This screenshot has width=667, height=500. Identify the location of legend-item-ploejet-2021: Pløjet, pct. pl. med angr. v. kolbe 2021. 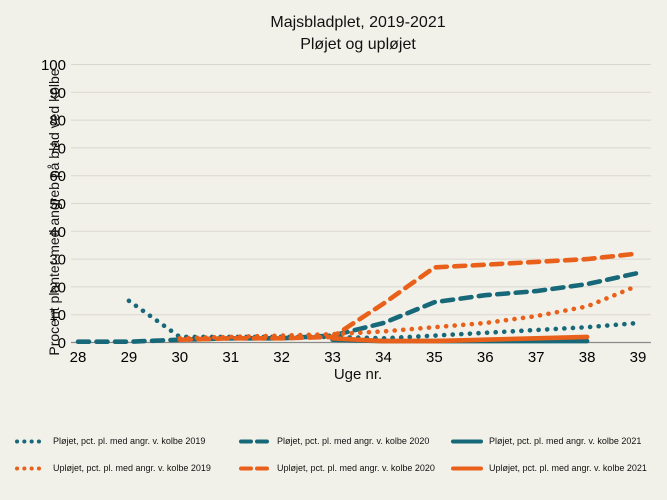
(556, 441).